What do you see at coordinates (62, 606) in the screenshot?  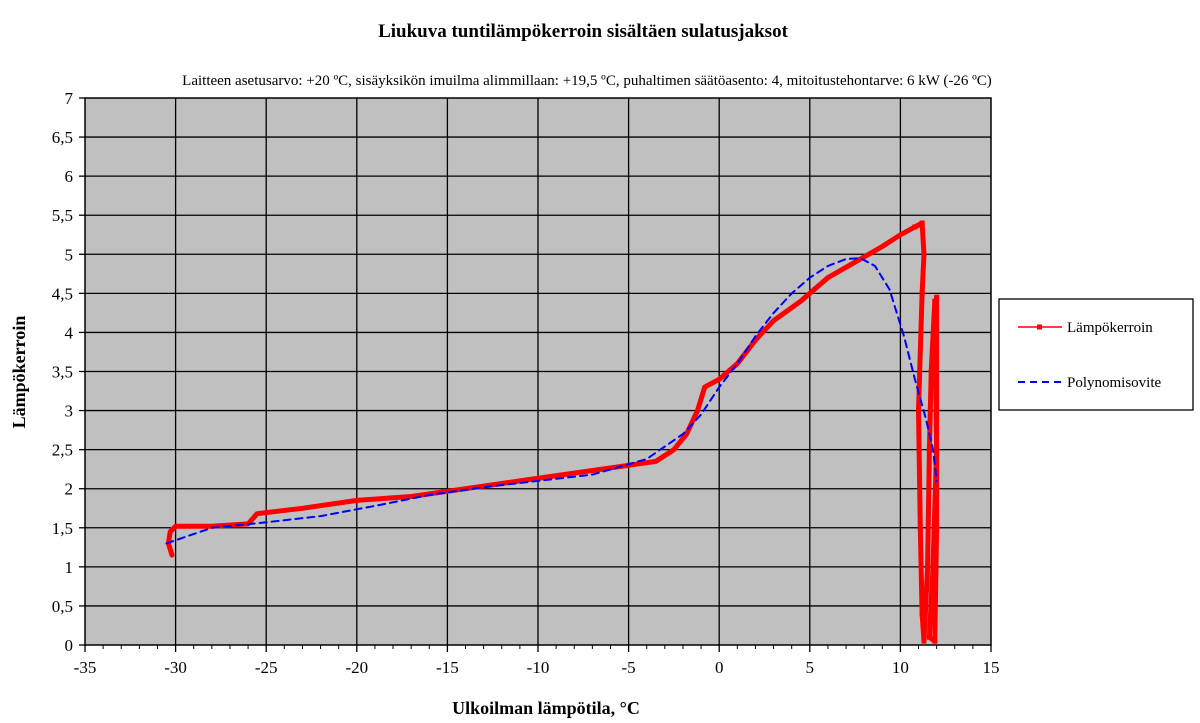 I see `y-tick-label: 0,5` at bounding box center [62, 606].